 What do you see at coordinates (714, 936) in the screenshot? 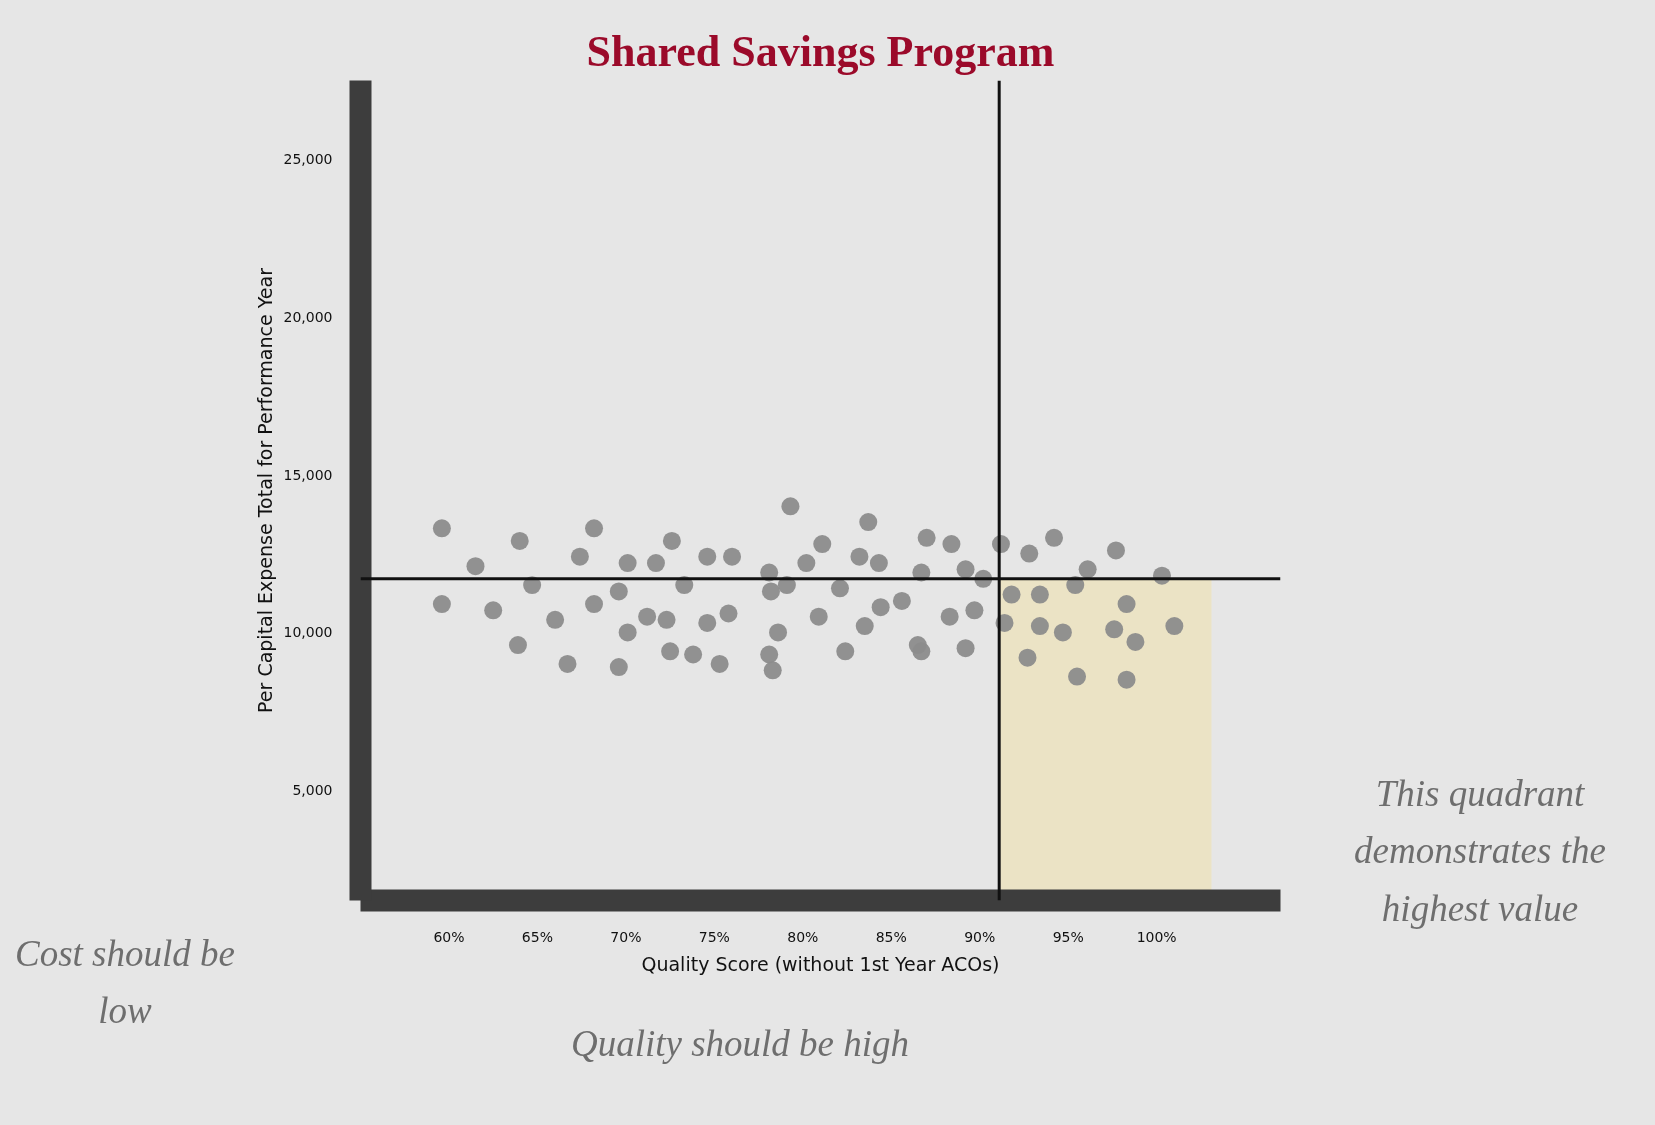
I see `x-tick-label: 75%` at bounding box center [714, 936].